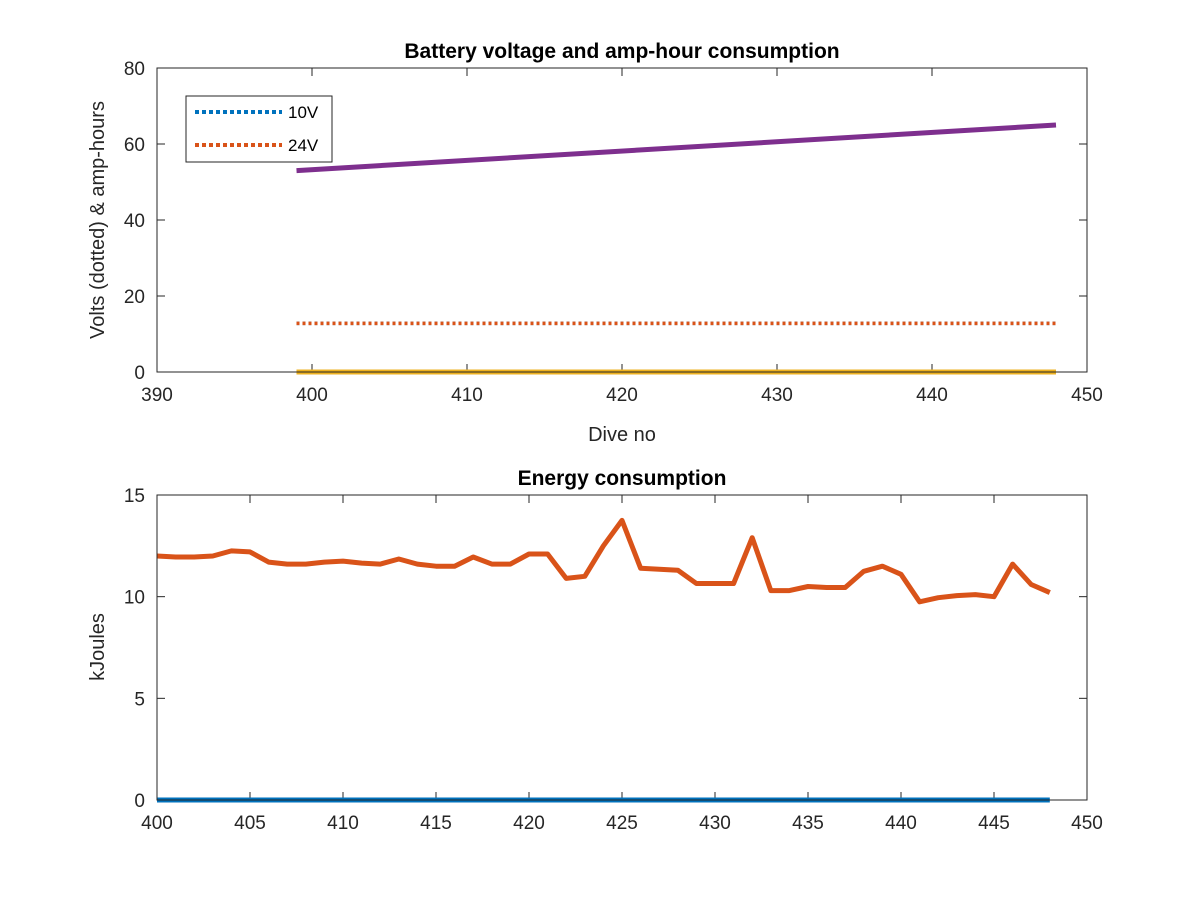 Image resolution: width=1200 pixels, height=900 pixels. I want to click on y-tick-label: 40, so click(134, 221).